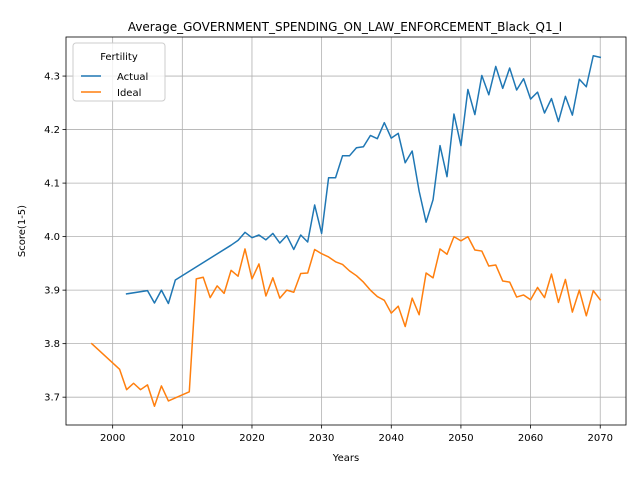 This screenshot has height=480, width=640. I want to click on x-tick-label: 2030, so click(321, 438).